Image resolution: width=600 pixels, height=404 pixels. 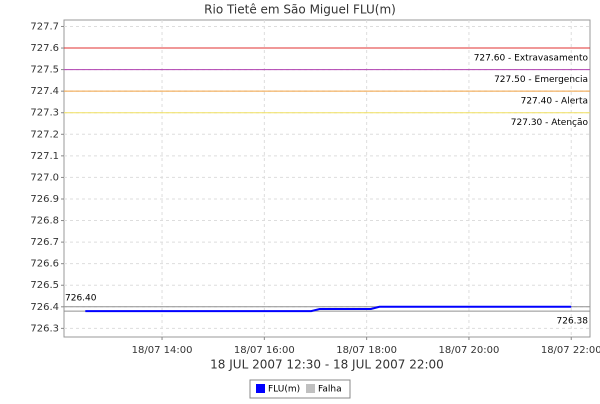 What do you see at coordinates (44, 242) in the screenshot?
I see `y-tick-label: 726.7` at bounding box center [44, 242].